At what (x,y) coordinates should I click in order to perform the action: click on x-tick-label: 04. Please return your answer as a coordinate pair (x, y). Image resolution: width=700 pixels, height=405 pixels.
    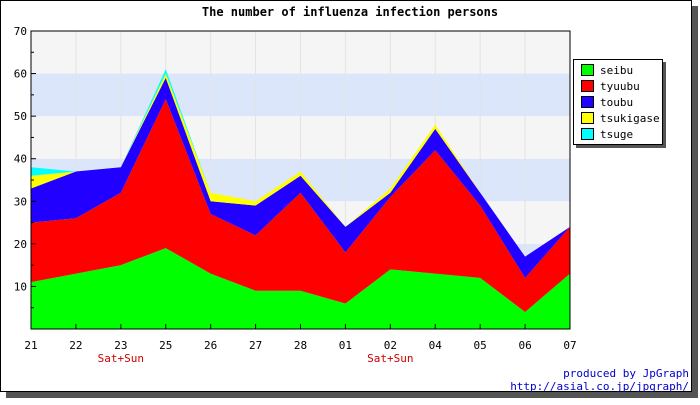
    Looking at the image, I should click on (436, 345).